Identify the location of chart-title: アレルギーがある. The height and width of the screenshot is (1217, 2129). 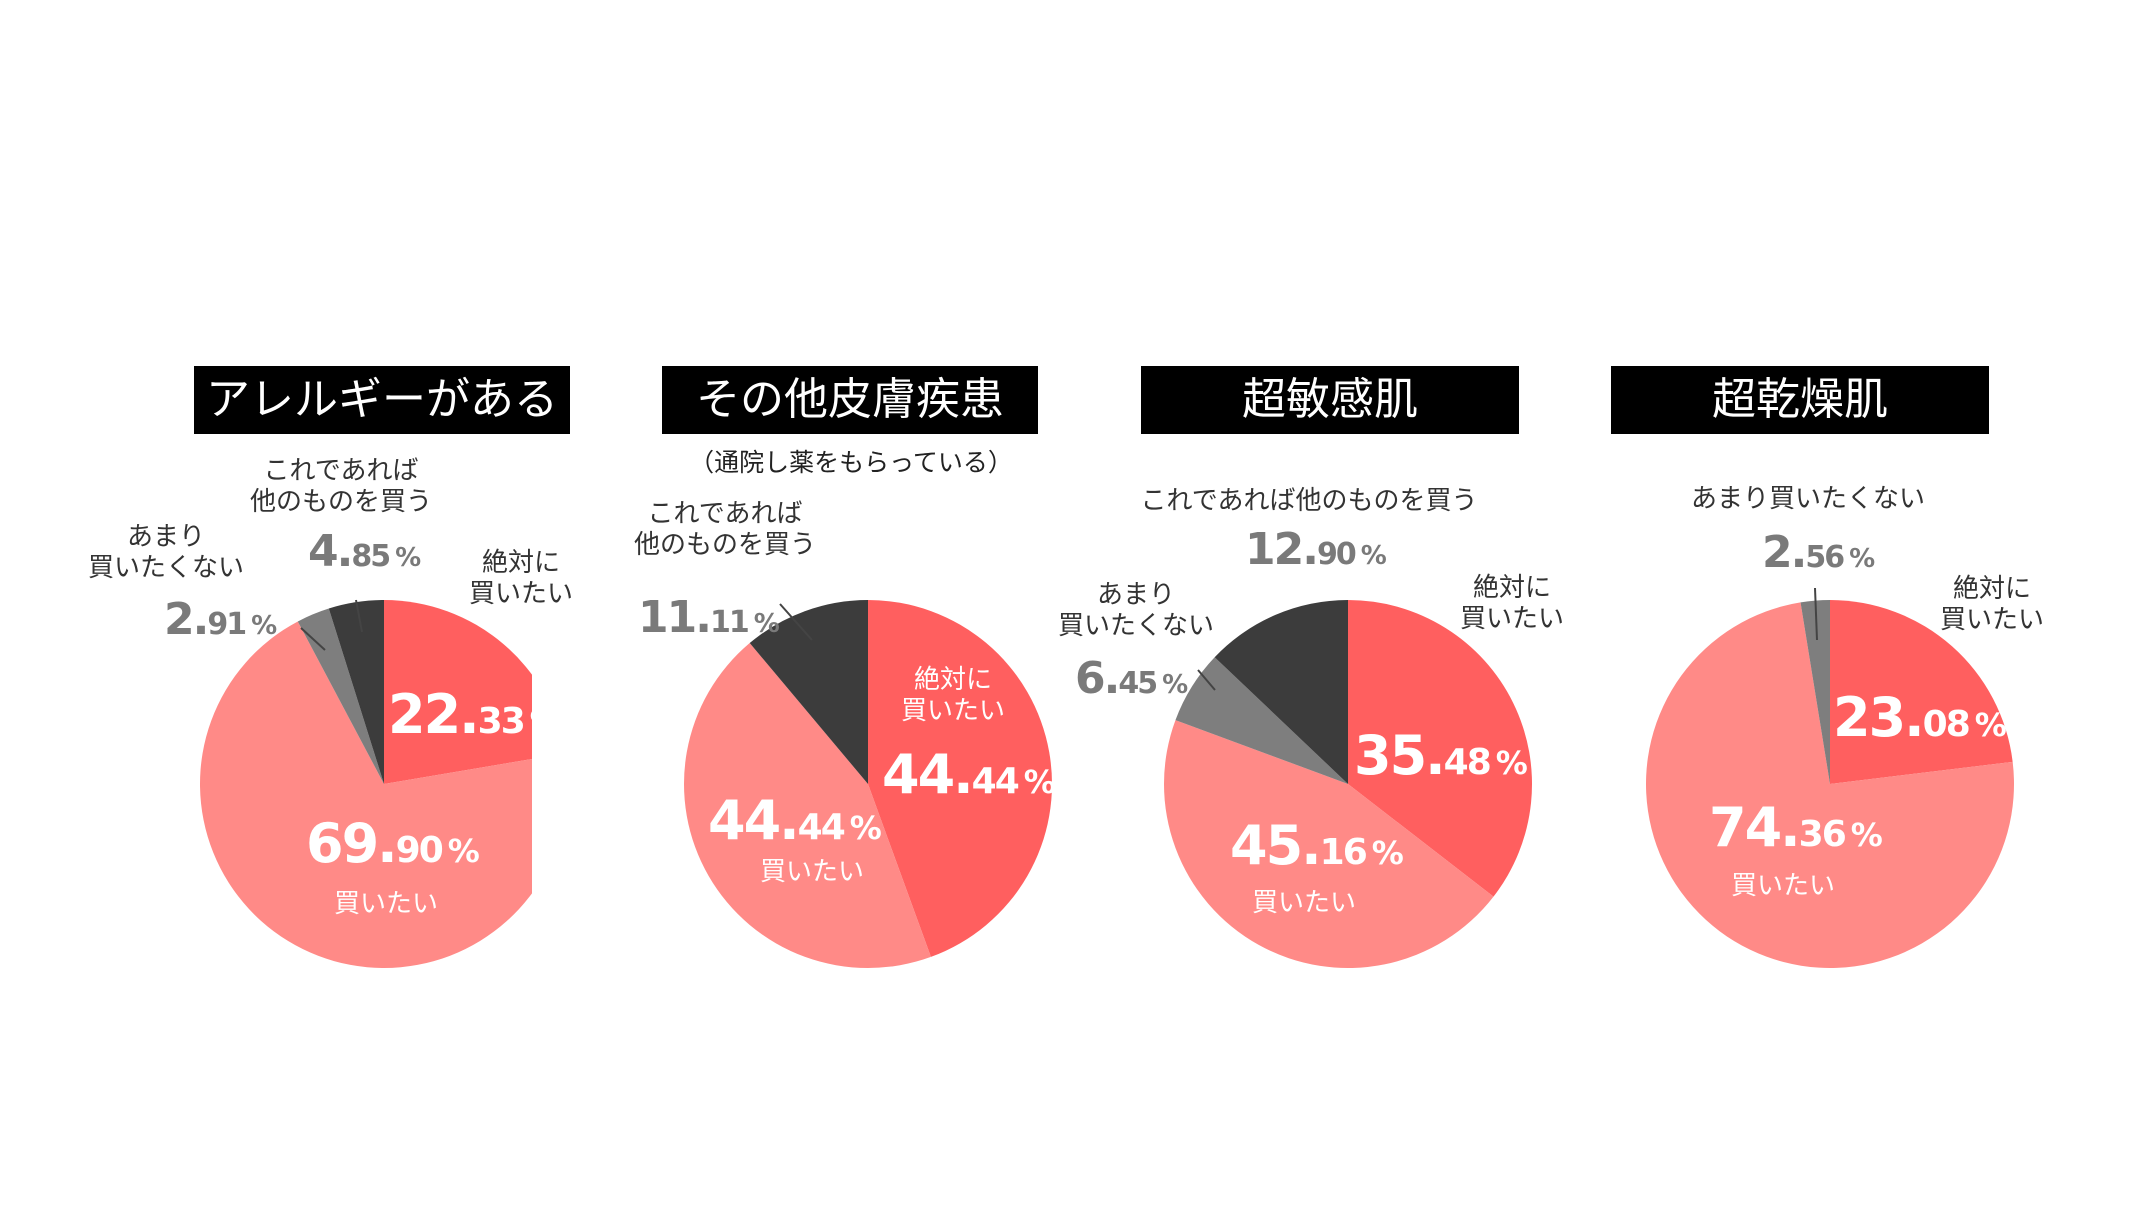
(382, 400).